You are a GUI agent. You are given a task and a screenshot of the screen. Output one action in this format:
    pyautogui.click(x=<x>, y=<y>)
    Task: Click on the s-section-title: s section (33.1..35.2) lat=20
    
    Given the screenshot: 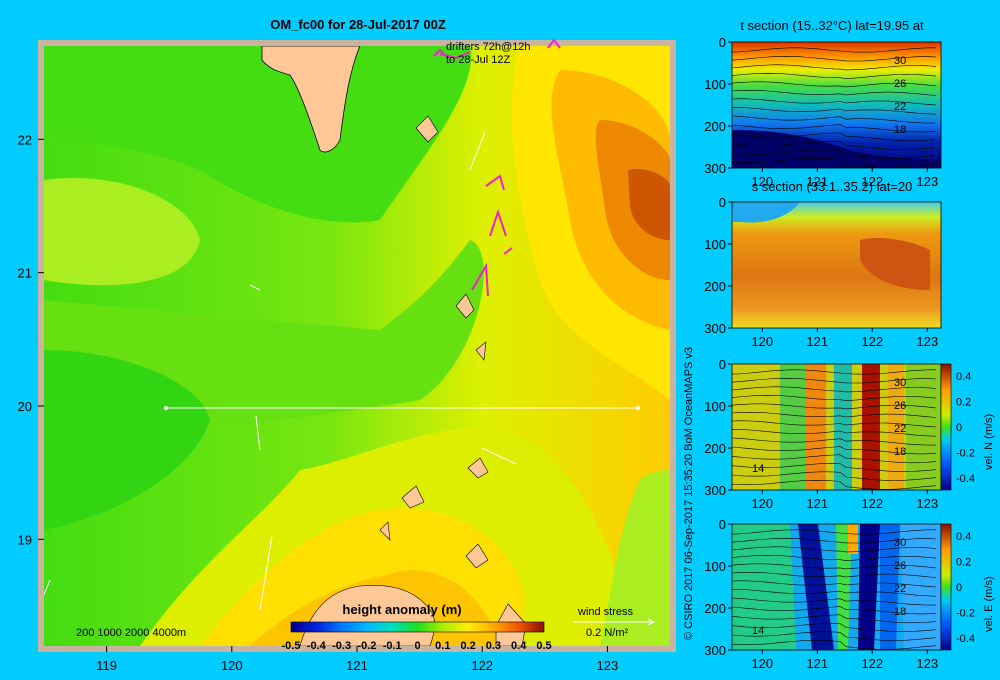 What is the action you would take?
    pyautogui.click(x=832, y=186)
    